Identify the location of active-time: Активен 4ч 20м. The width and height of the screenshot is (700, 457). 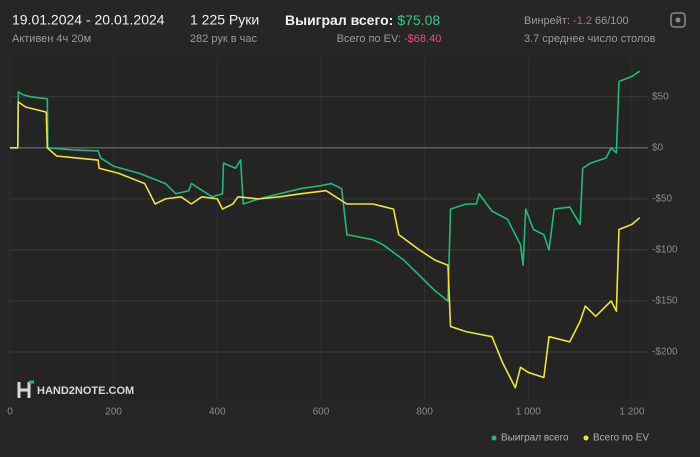
(51, 39).